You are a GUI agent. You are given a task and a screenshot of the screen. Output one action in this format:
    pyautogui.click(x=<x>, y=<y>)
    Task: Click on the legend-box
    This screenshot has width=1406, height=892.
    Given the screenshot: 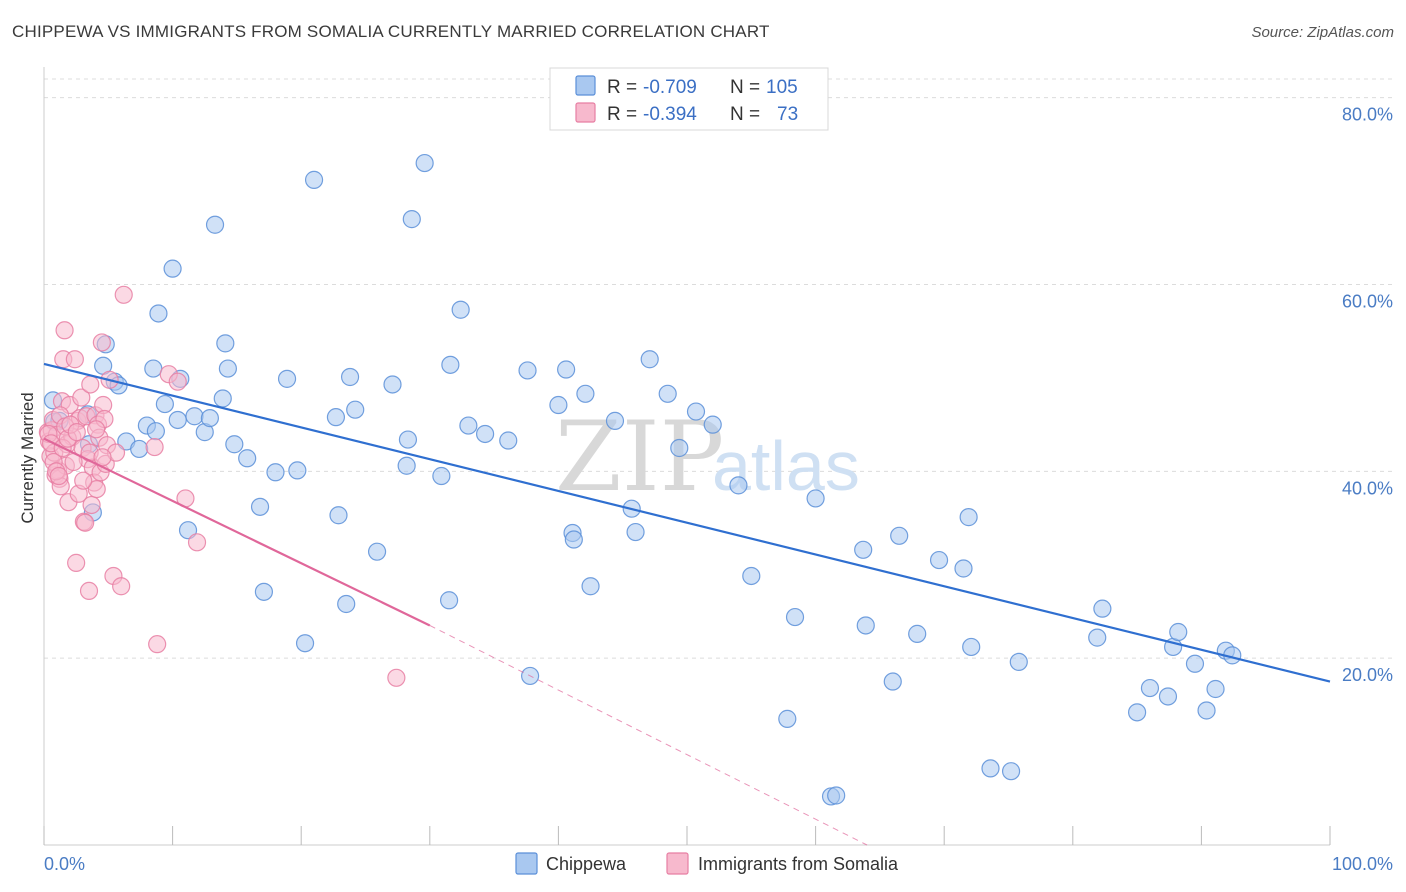 What is the action you would take?
    pyautogui.click(x=689, y=99)
    